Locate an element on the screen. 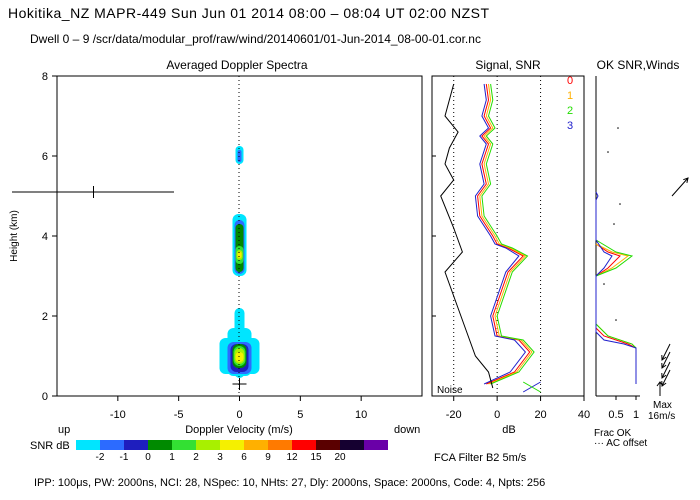  signal-tick-label: 40 is located at coordinates (584, 415).